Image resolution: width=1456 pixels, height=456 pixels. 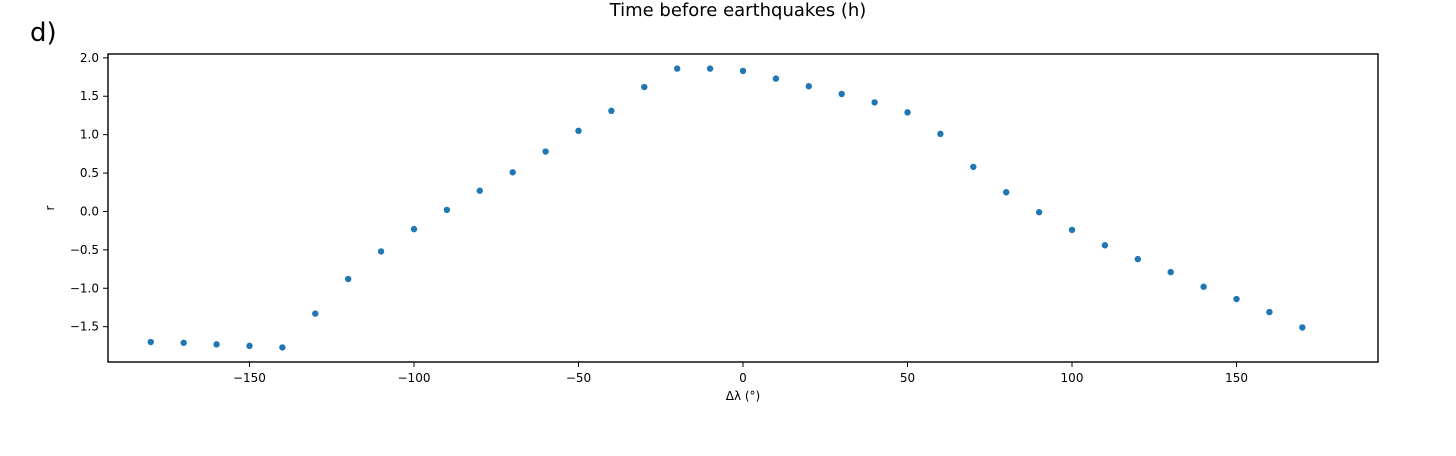 I want to click on y-tick-label: 0.0, so click(x=89, y=211).